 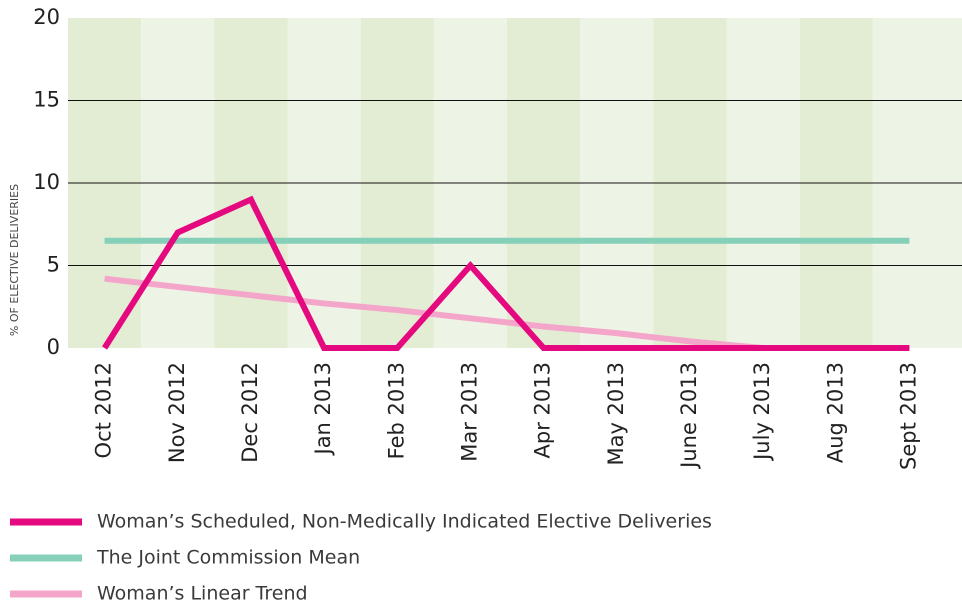 What do you see at coordinates (616, 414) in the screenshot?
I see `x-tick-label: May 2013` at bounding box center [616, 414].